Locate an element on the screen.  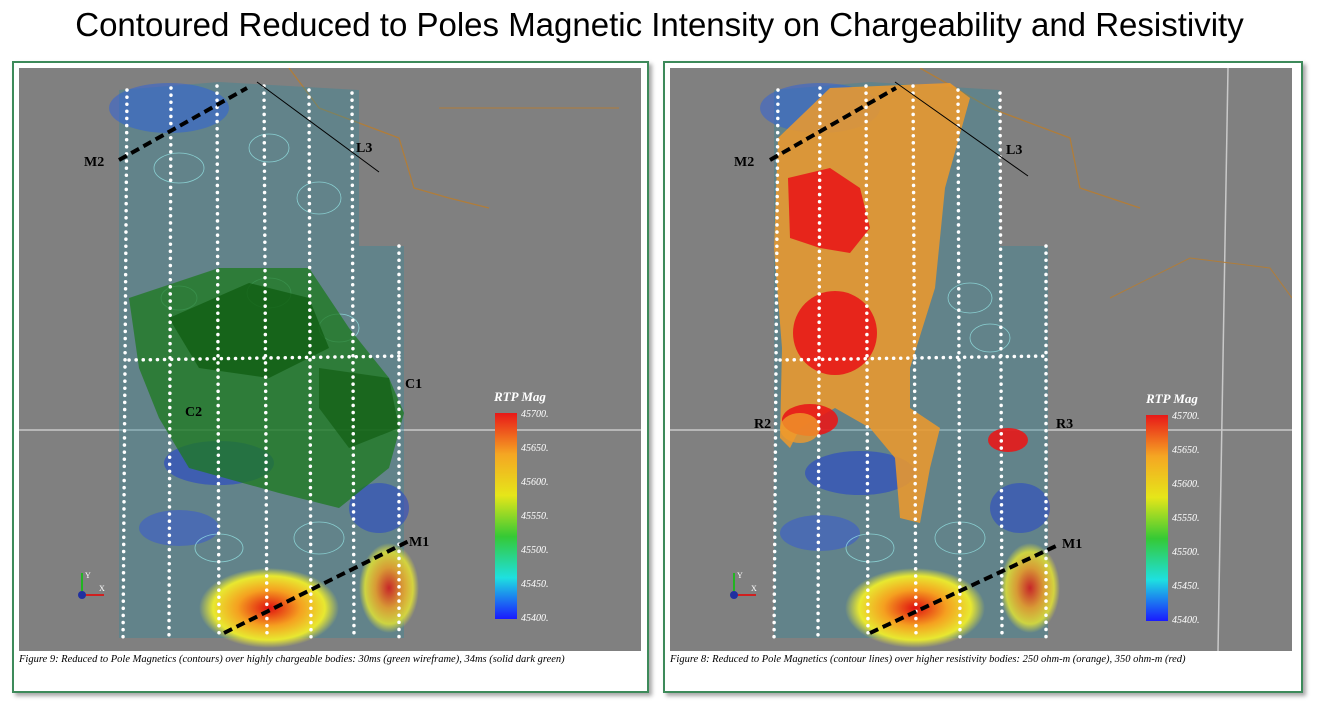
label-c1: C1 is located at coordinates (413, 384).